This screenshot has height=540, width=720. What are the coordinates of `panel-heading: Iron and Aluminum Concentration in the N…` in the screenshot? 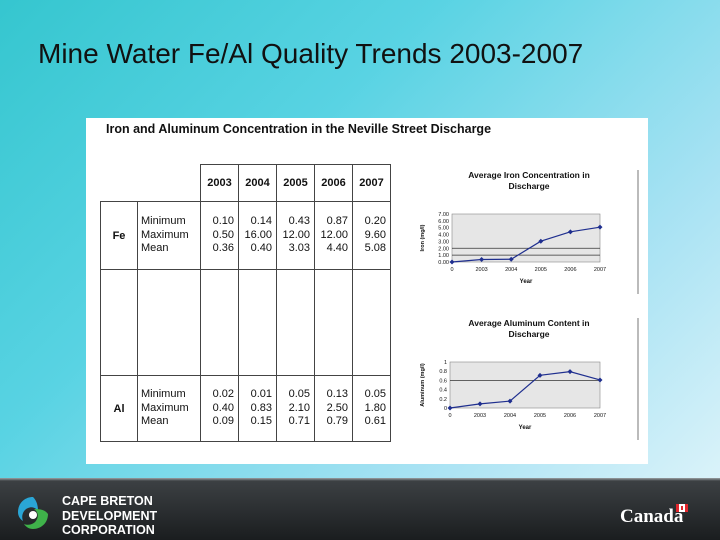 It's located at (299, 129).